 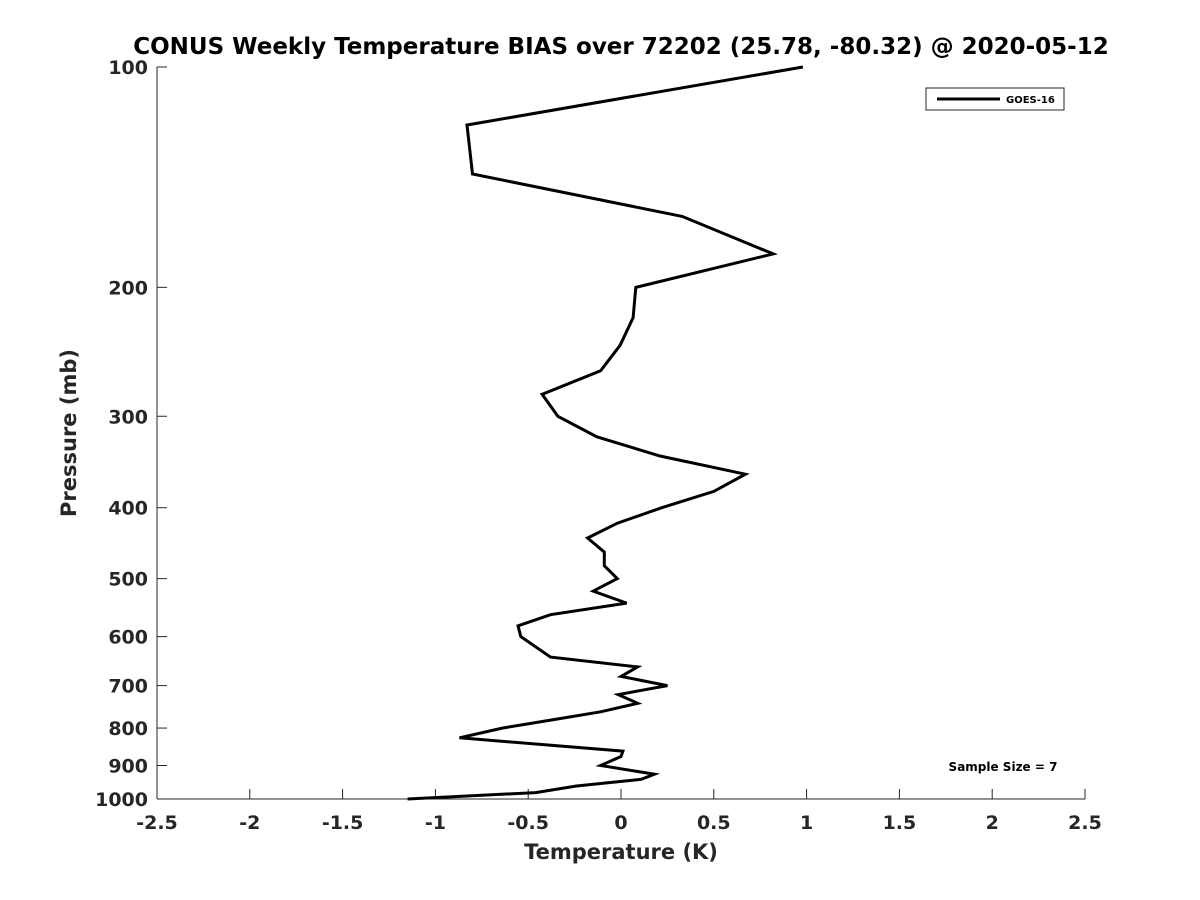 What do you see at coordinates (343, 823) in the screenshot?
I see `x-tick-label: -1.5` at bounding box center [343, 823].